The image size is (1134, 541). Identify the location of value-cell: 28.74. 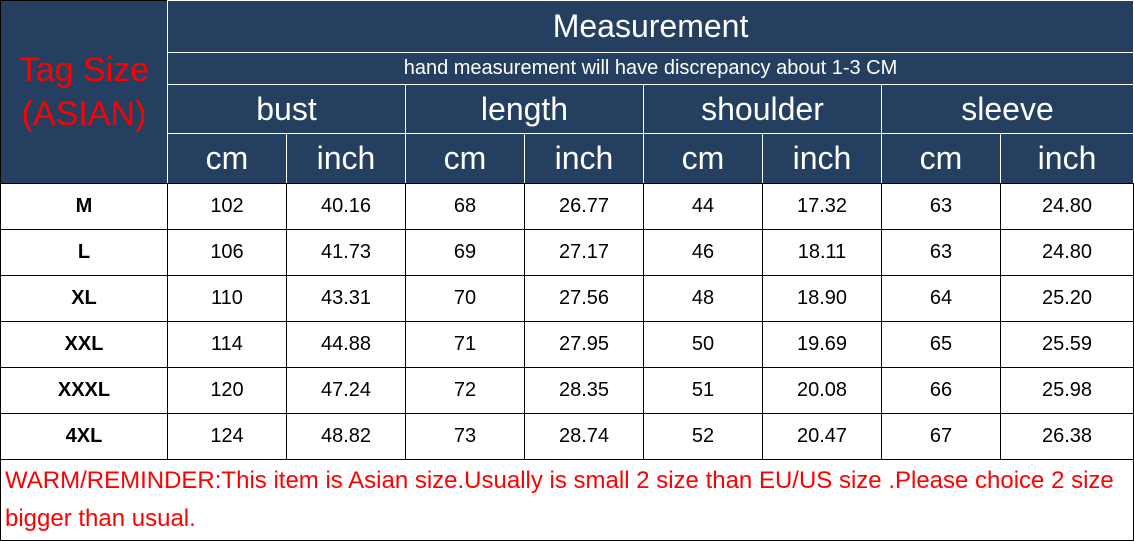
(584, 436).